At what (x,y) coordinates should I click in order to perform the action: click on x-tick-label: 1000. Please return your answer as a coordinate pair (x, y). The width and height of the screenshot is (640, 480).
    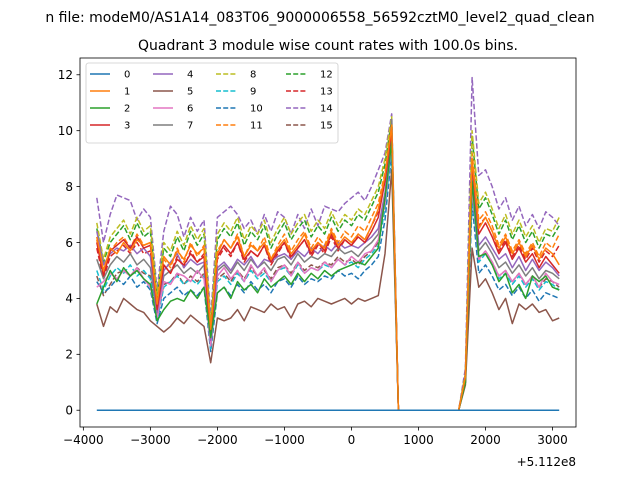
    Looking at the image, I should click on (418, 440).